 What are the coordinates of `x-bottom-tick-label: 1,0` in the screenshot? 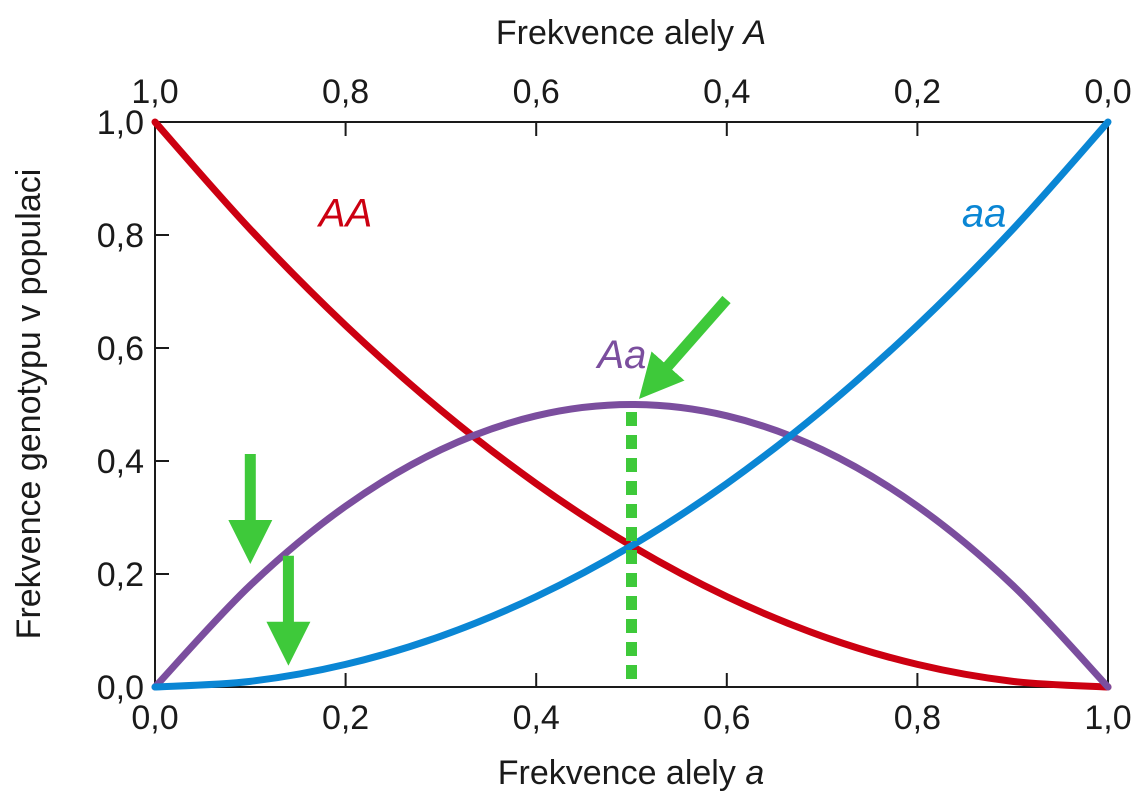 It's located at (1107, 718).